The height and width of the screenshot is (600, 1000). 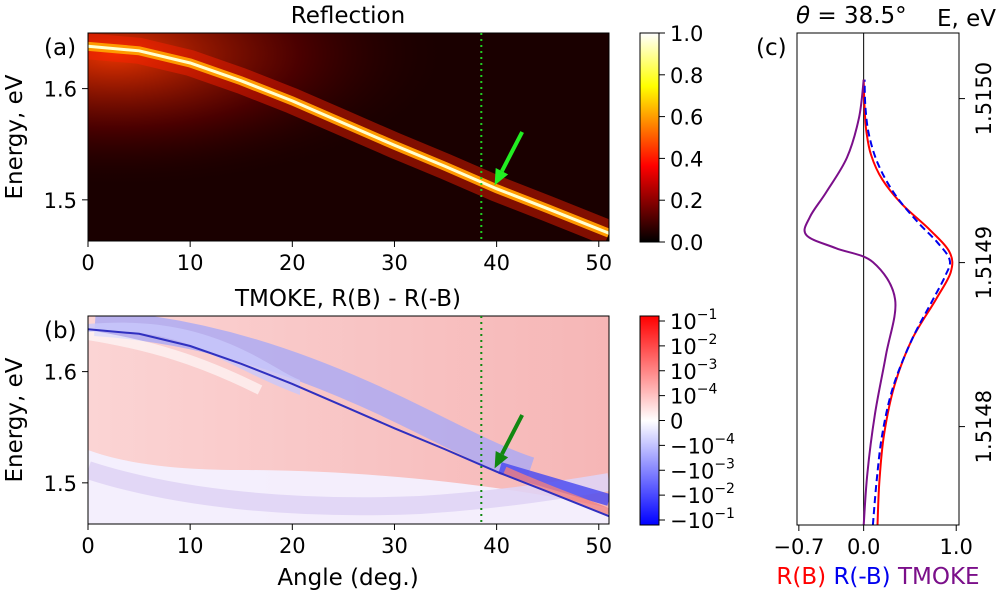 I want to click on reflection-x-ticks: 0 10 20 30 40 50, so click(x=346, y=258).